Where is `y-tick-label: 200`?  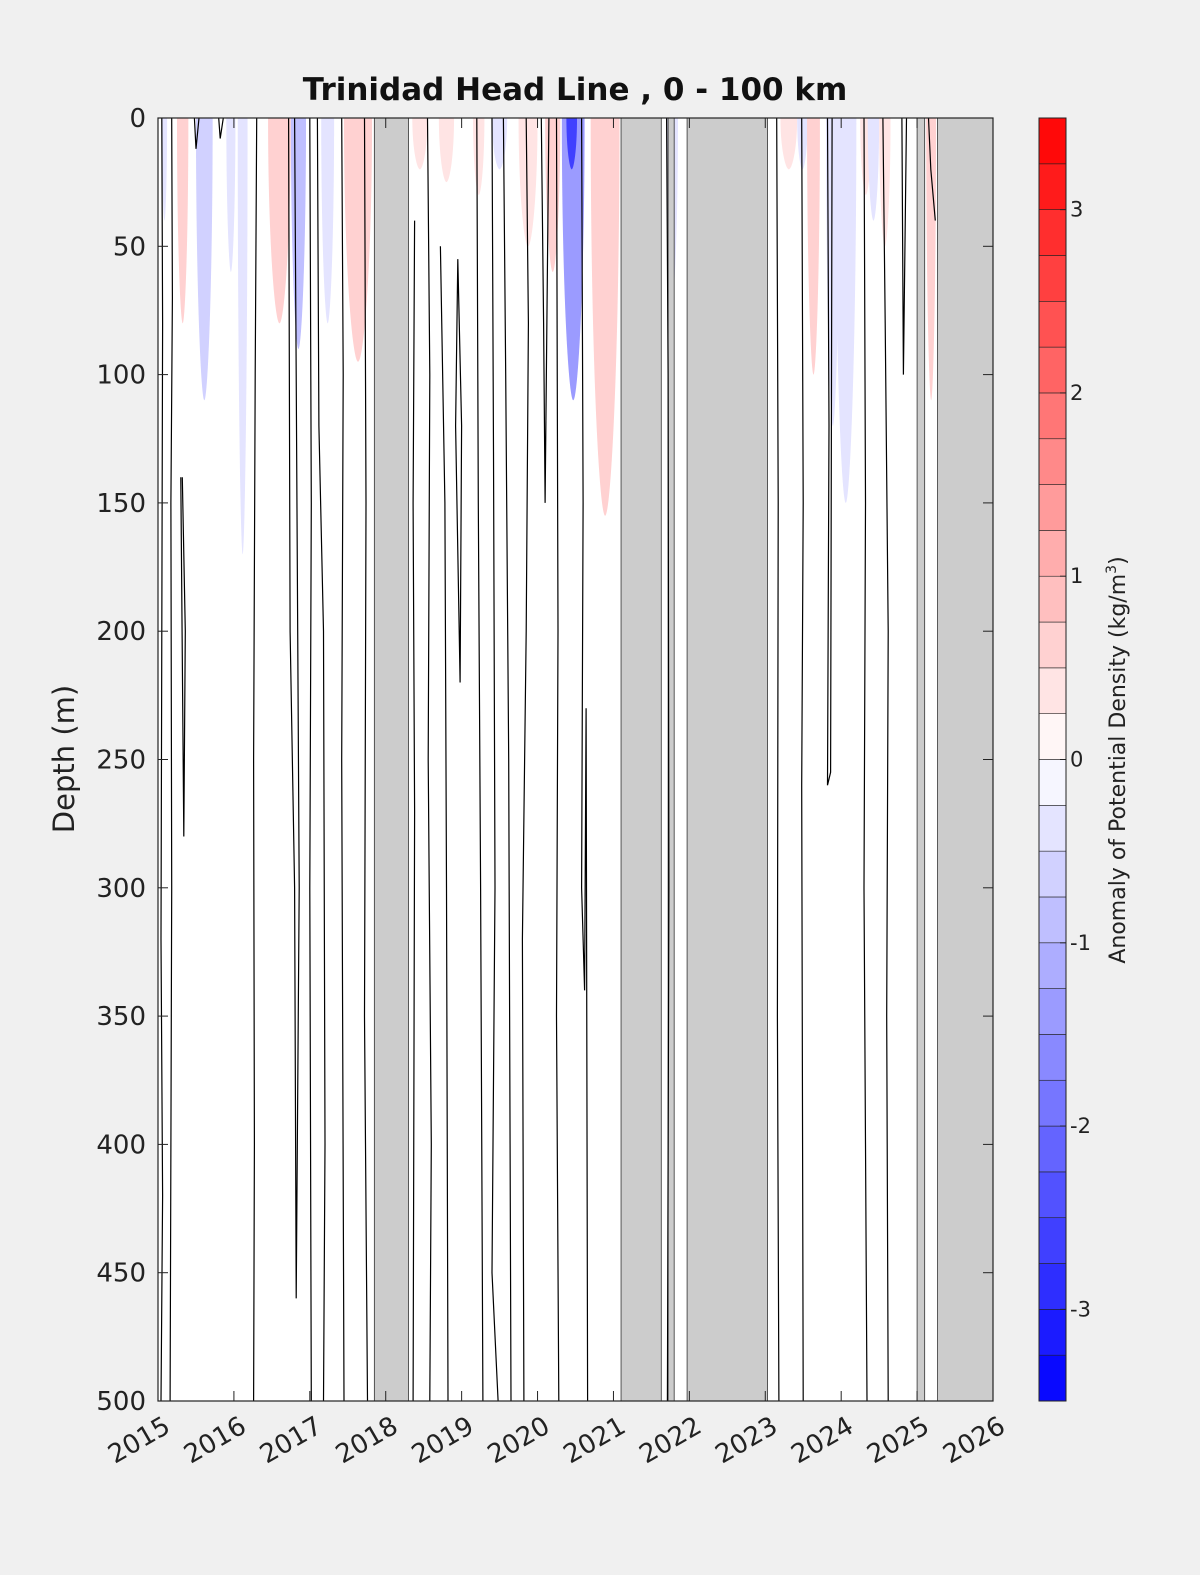 y-tick-label: 200 is located at coordinates (121, 632).